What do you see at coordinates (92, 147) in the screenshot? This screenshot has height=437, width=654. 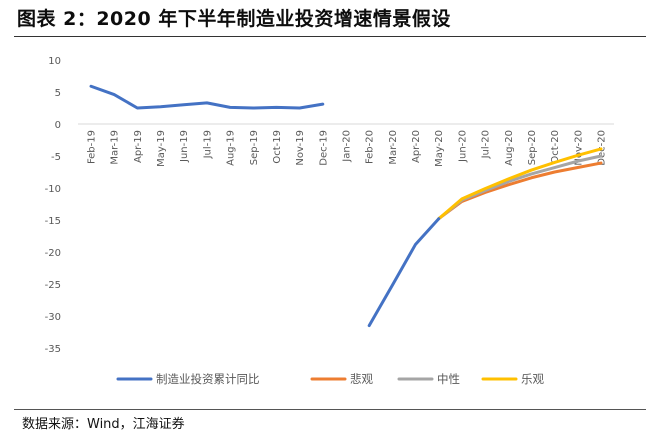 I see `x-tick-label: Feb-19` at bounding box center [92, 147].